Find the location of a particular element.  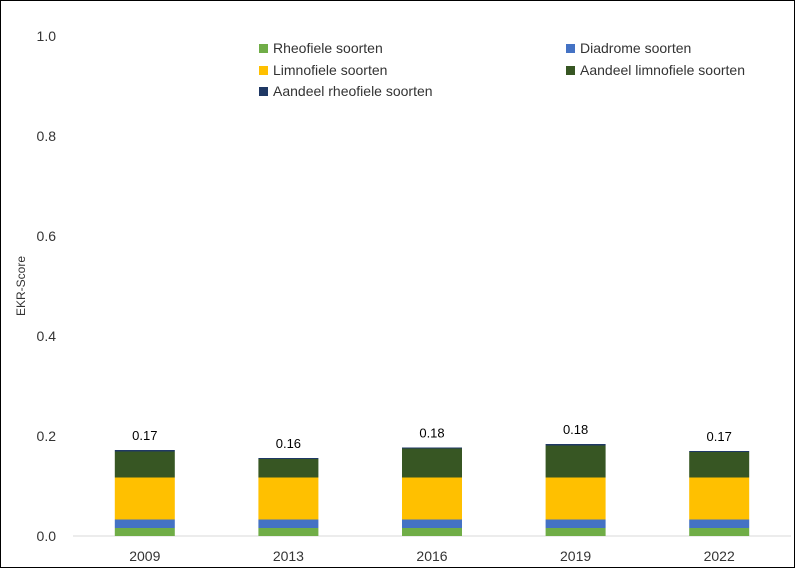

legend-item: Diadrome soorten is located at coordinates (628, 48).